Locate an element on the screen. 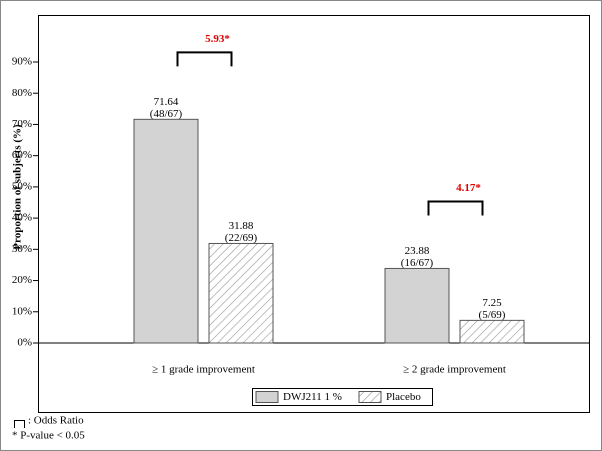 The height and width of the screenshot is (451, 602). y-tick-label: 70% is located at coordinates (22, 124).